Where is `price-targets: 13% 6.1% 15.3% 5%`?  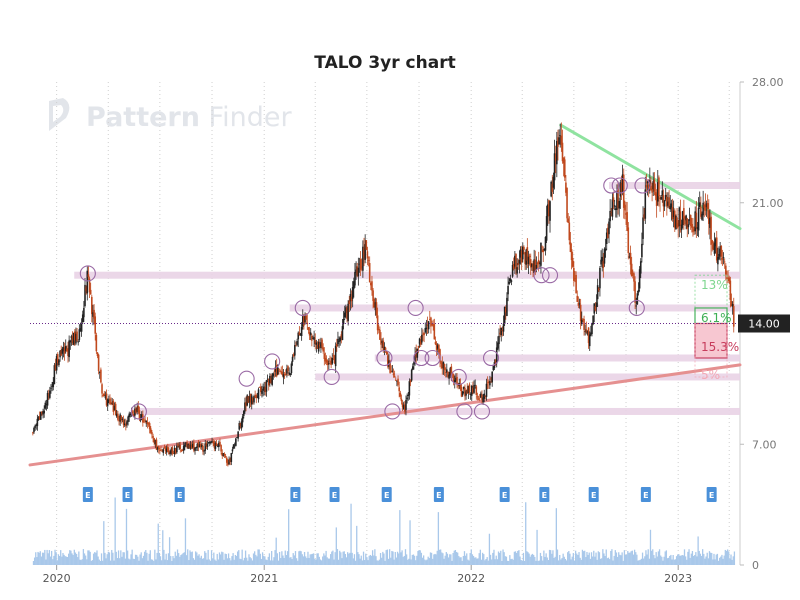
price-targets: 13% 6.1% 15.3% 5% is located at coordinates (716, 328).